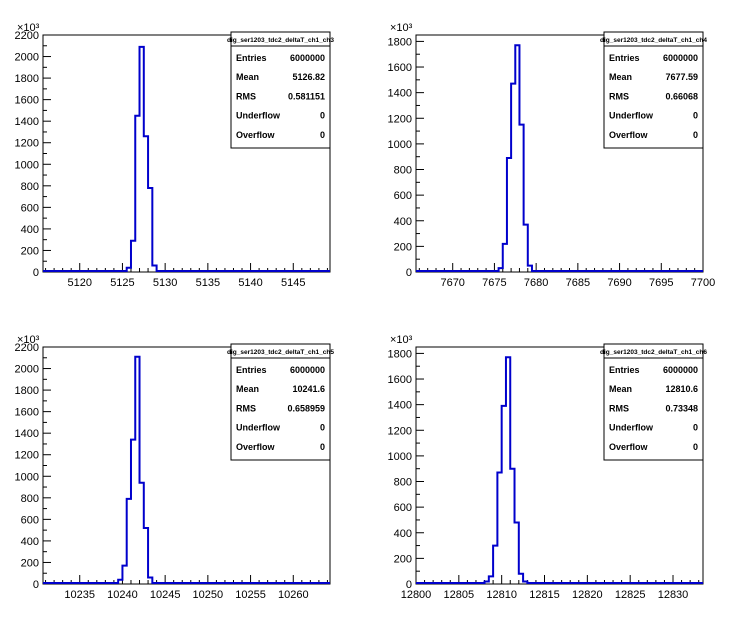  Describe the element at coordinates (459, 595) in the screenshot. I see `x-tick-label: 12805` at that location.